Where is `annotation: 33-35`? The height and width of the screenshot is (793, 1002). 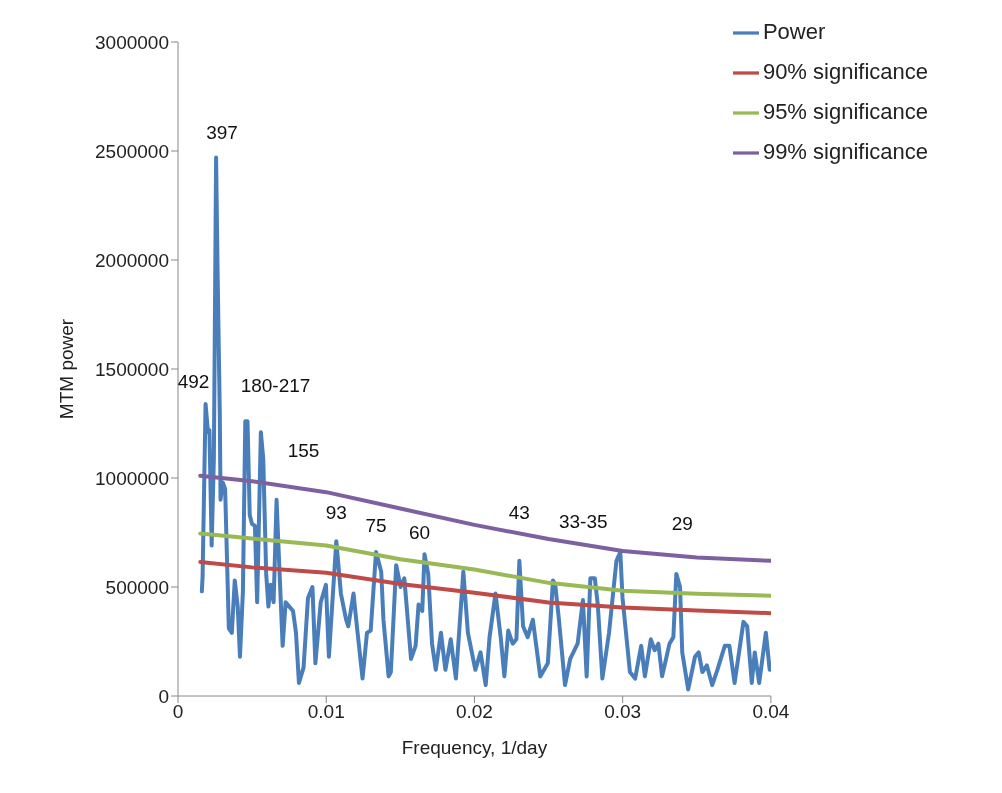
annotation: 33-35 is located at coordinates (583, 521).